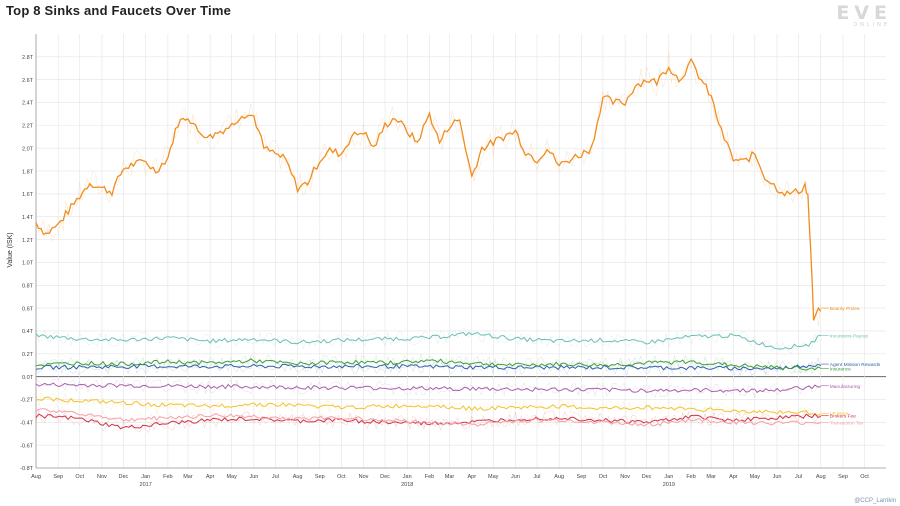  Describe the element at coordinates (28, 127) in the screenshot. I see `y-tick-label: 2.2T` at that location.